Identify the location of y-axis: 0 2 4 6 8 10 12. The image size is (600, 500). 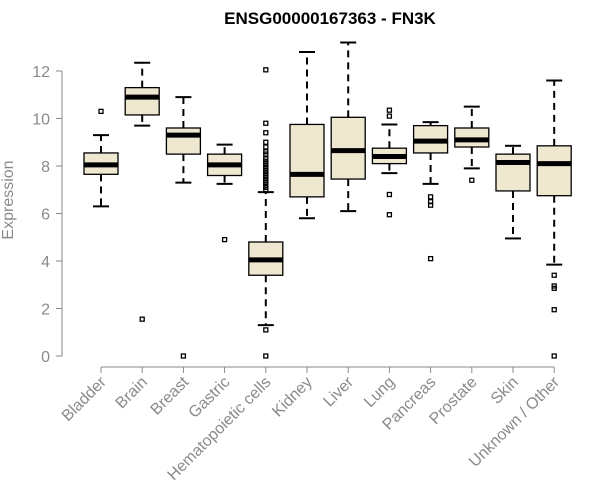
(47, 215).